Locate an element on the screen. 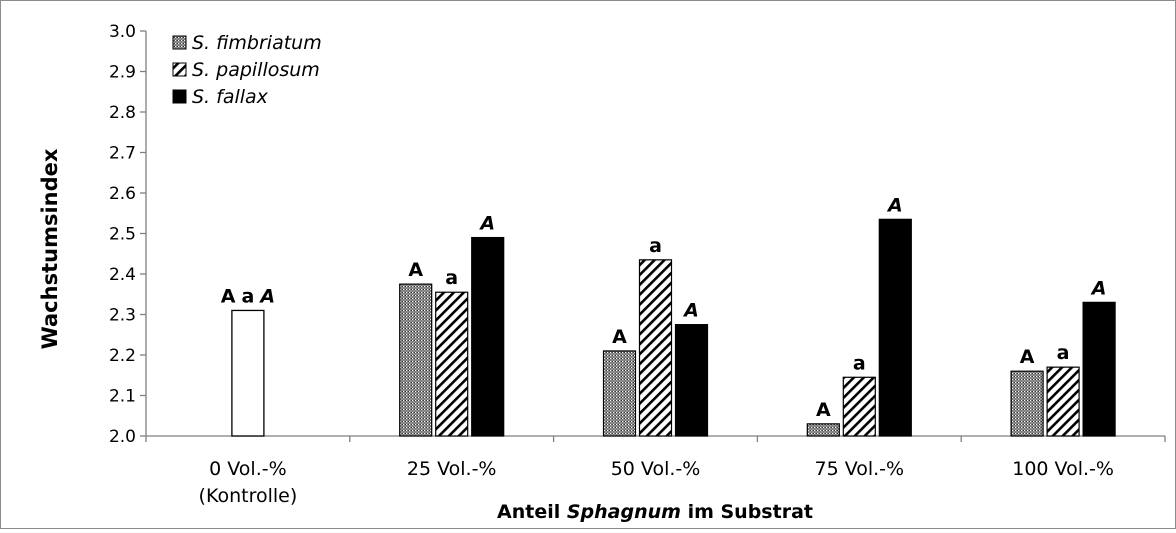 This screenshot has height=533, width=1176. y-tick-label: 2.5 is located at coordinates (122, 235).